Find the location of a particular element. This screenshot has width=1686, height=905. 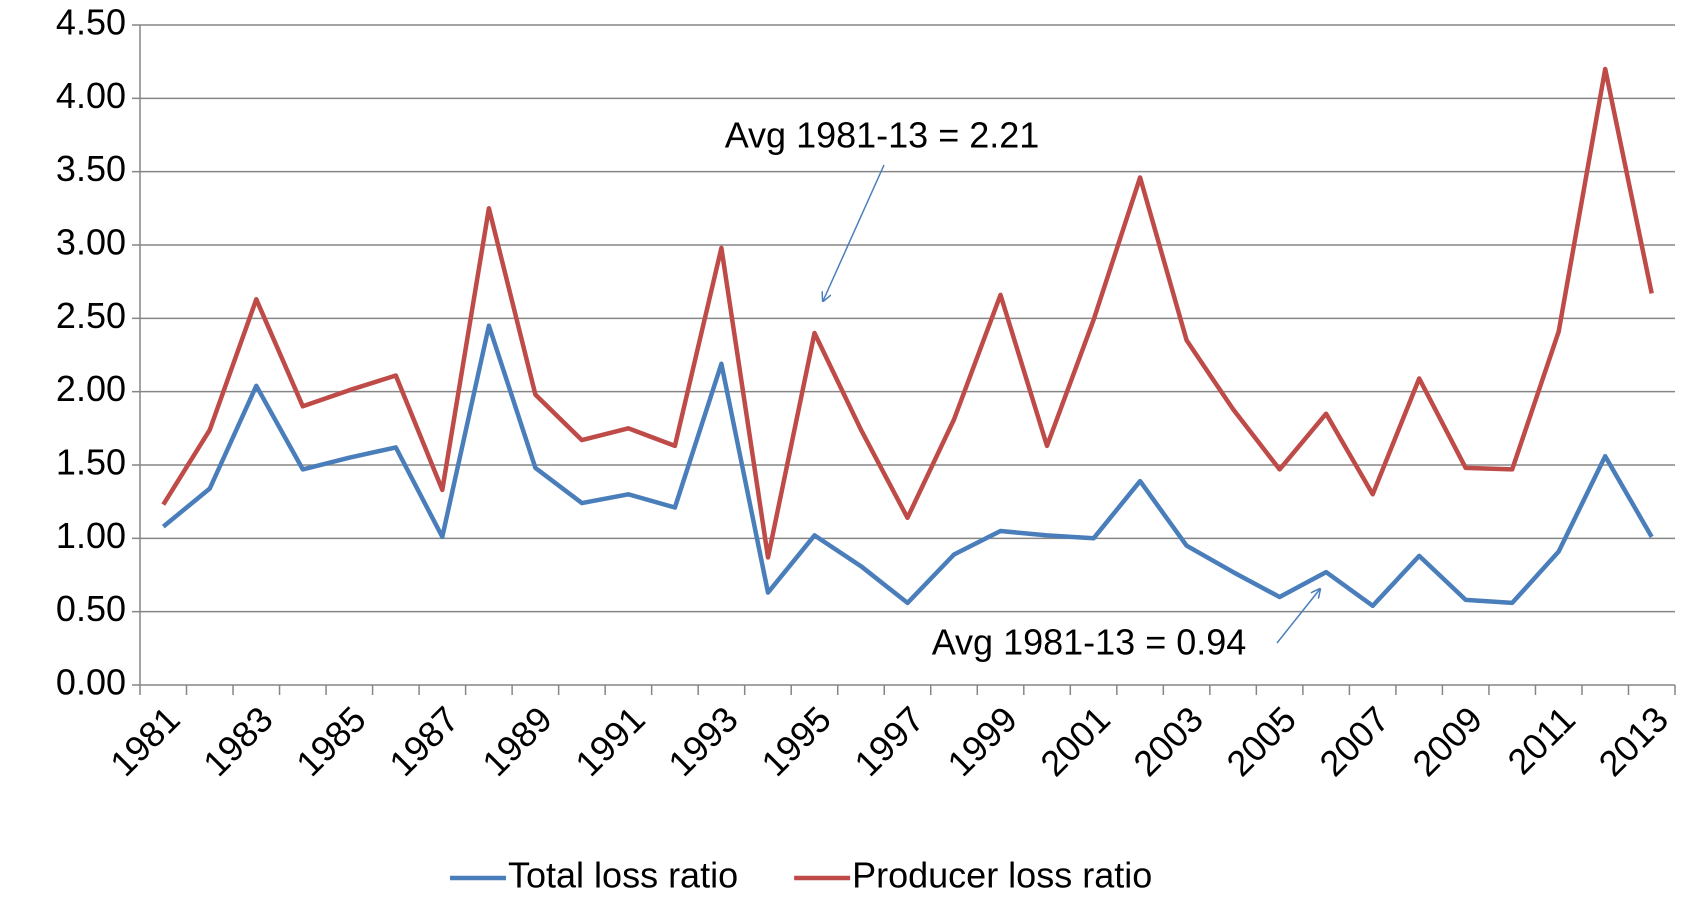

y-tick-label: 0.00 is located at coordinates (91, 682).